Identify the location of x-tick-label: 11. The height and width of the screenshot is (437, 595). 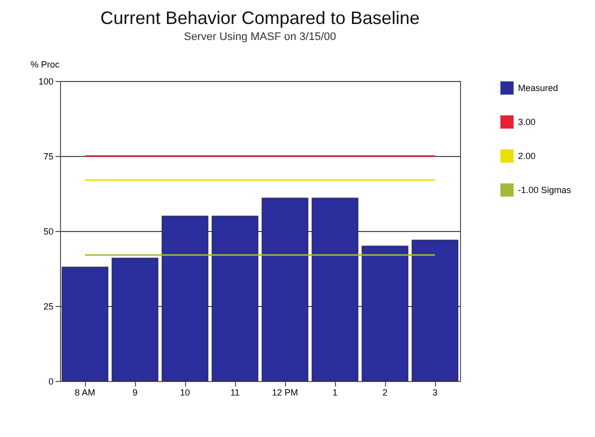
(235, 393).